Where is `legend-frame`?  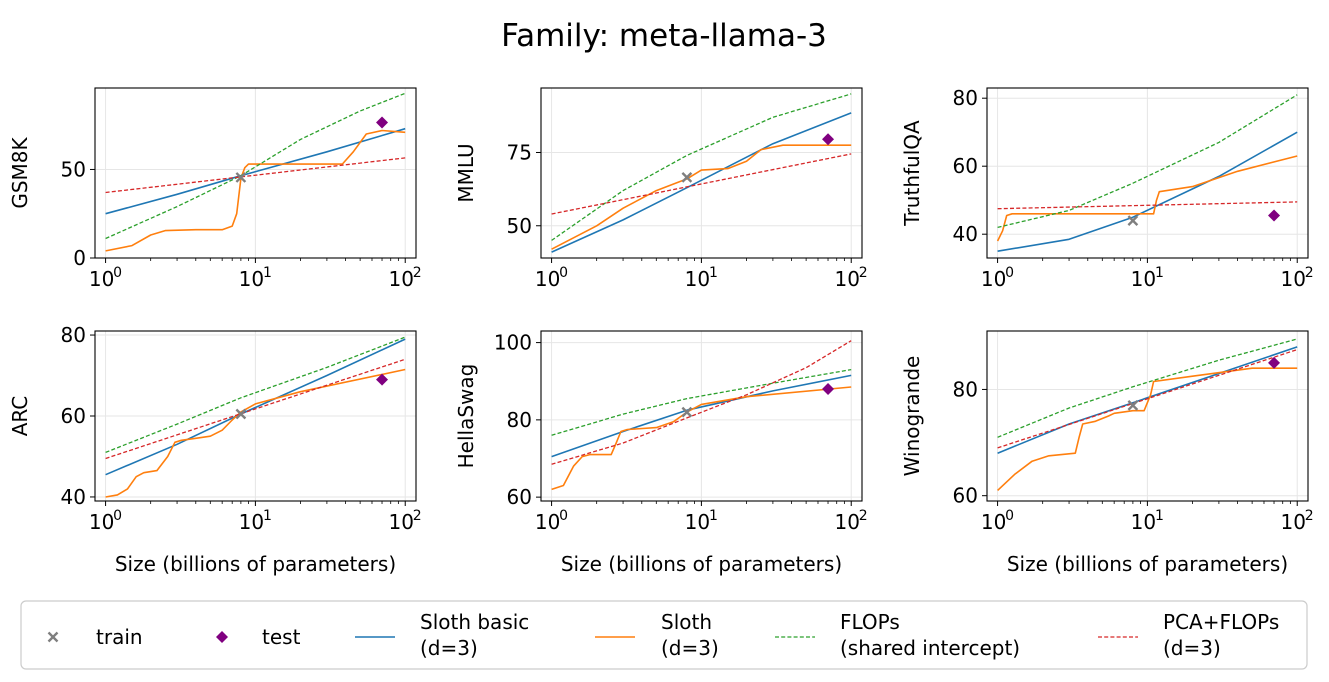 legend-frame is located at coordinates (664, 635).